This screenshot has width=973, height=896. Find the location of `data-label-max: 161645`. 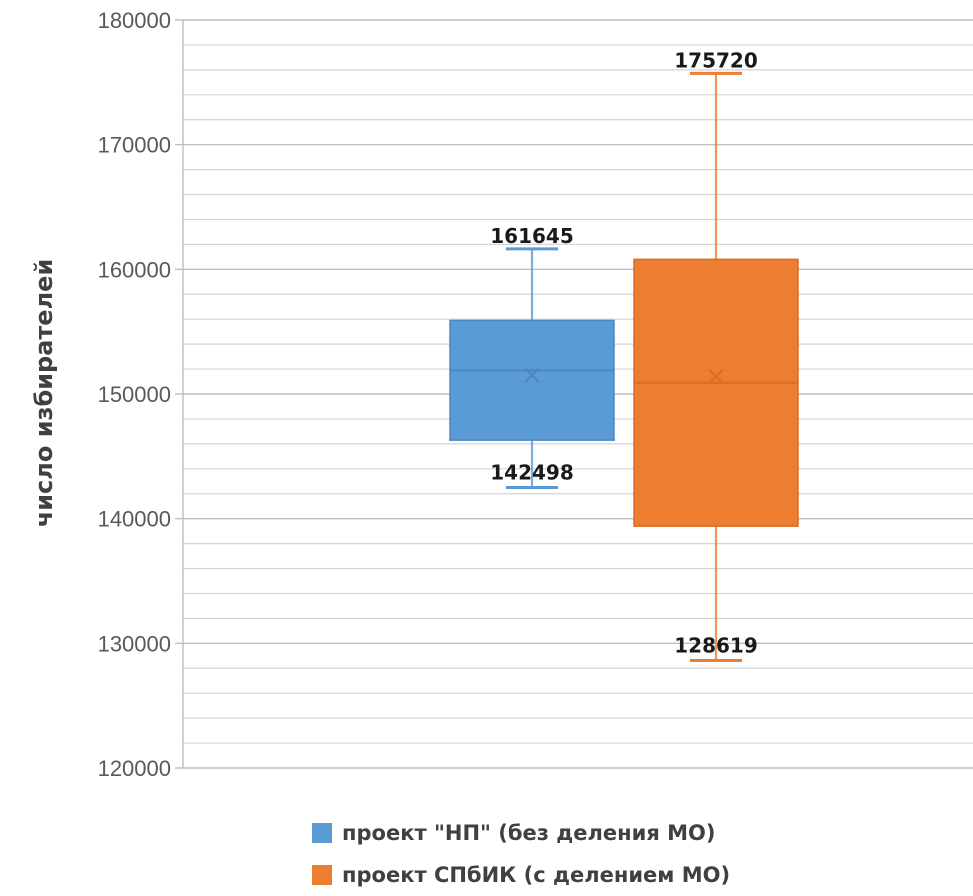

data-label-max: 161645 is located at coordinates (532, 236).